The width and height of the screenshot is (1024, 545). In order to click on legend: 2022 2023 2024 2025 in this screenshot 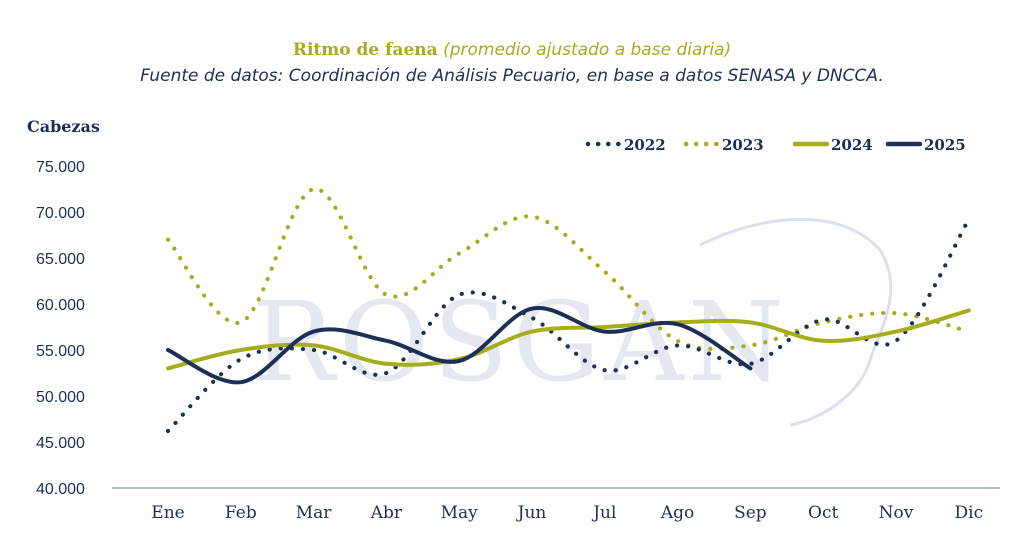, I will do `click(775, 145)`.